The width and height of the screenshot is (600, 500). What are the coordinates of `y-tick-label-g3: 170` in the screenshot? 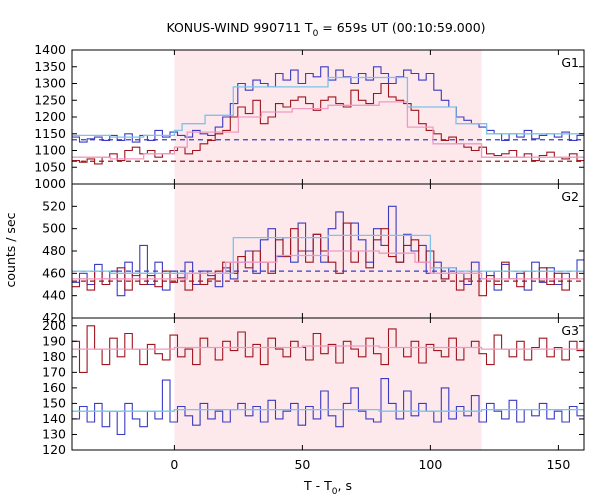 It's located at (54, 371).